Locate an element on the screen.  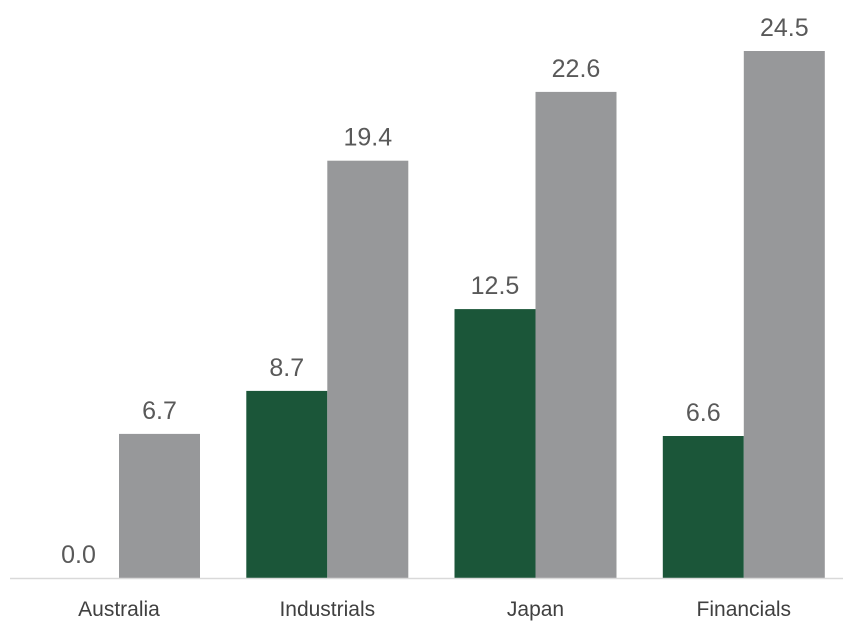
category-labels-group: Australia Industrials Japan Financials is located at coordinates (434, 609).